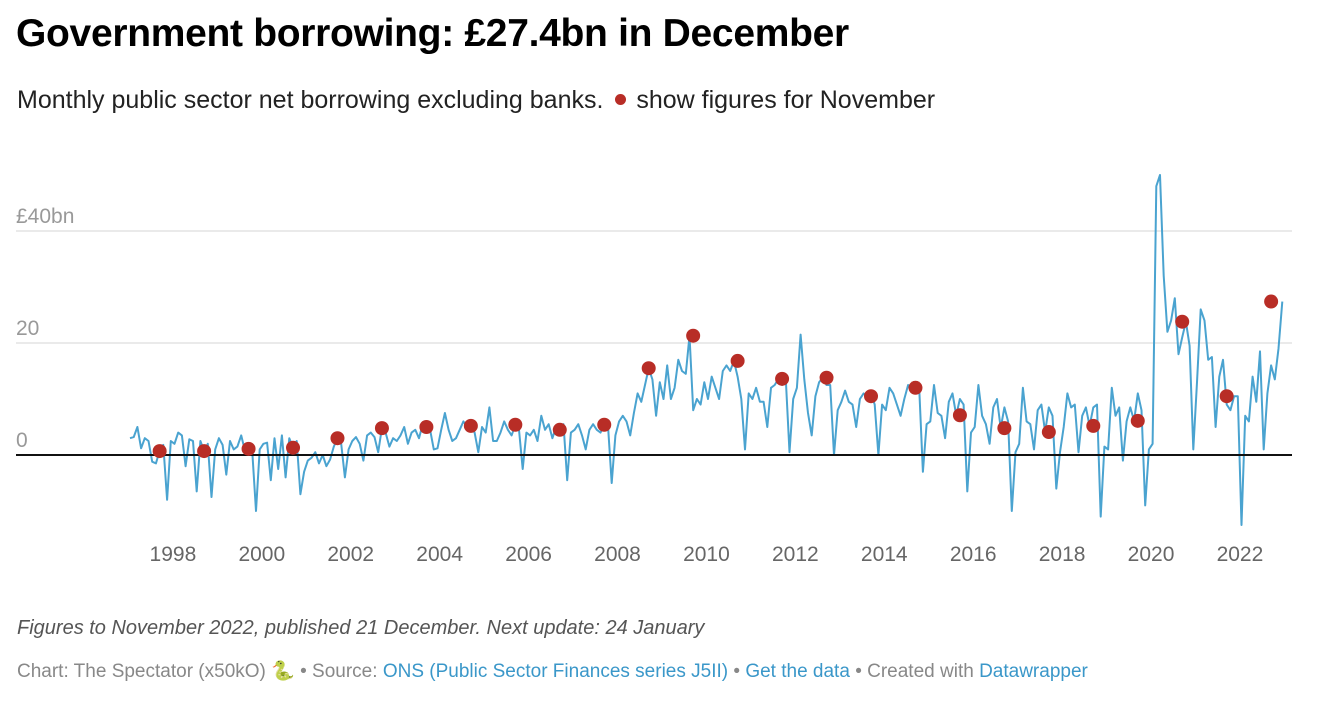  Describe the element at coordinates (555, 671) in the screenshot. I see `source-link: ONS (Public Sector Finances series J5II)` at that location.